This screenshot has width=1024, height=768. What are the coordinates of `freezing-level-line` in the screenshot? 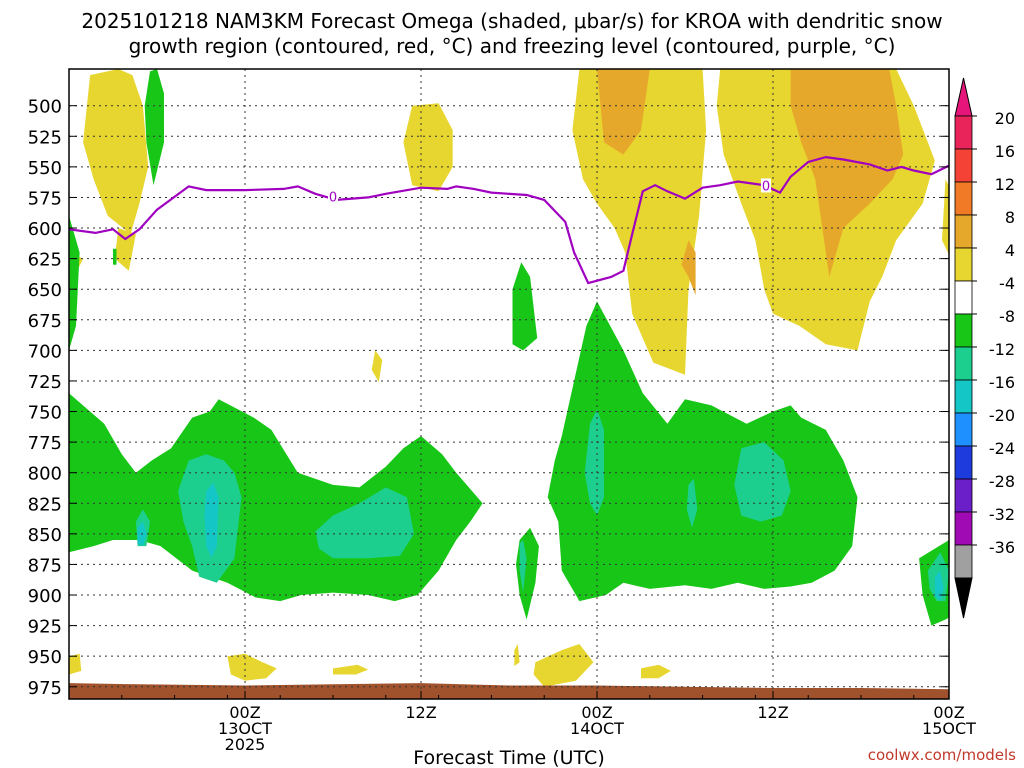 It's located at (509, 220).